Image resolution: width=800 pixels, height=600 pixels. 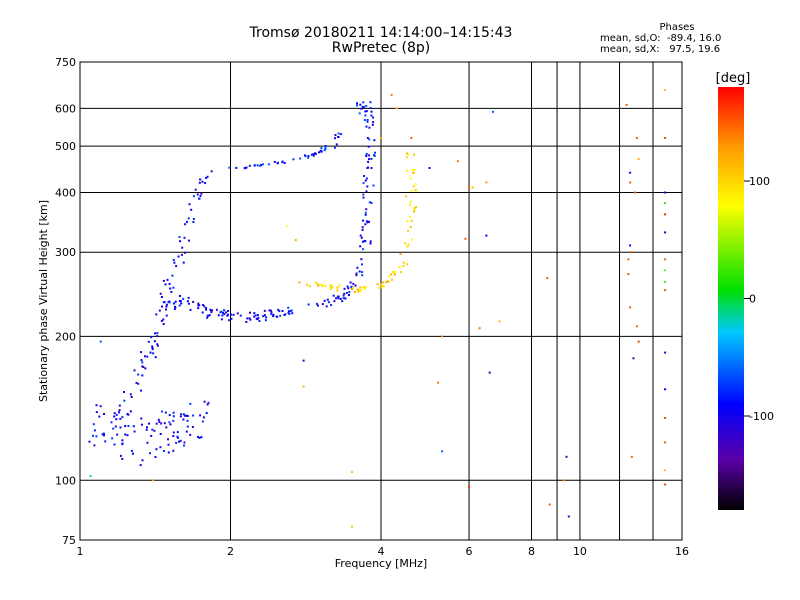 What do you see at coordinates (65, 480) in the screenshot?
I see `y-tick-label: 100` at bounding box center [65, 480].